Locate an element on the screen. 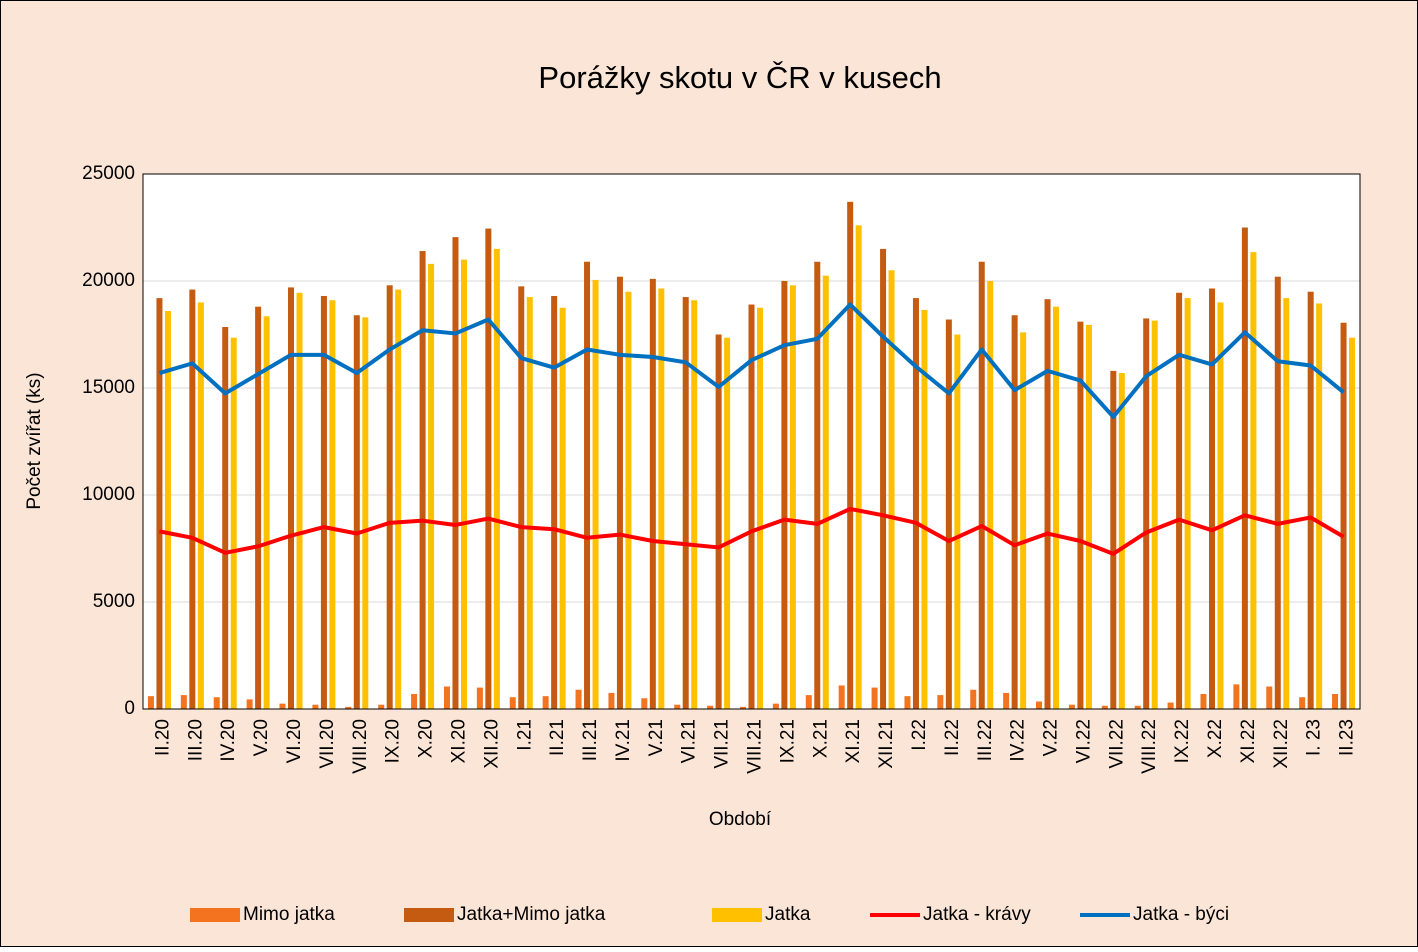  x-tick-label: IX.22 is located at coordinates (1182, 741).